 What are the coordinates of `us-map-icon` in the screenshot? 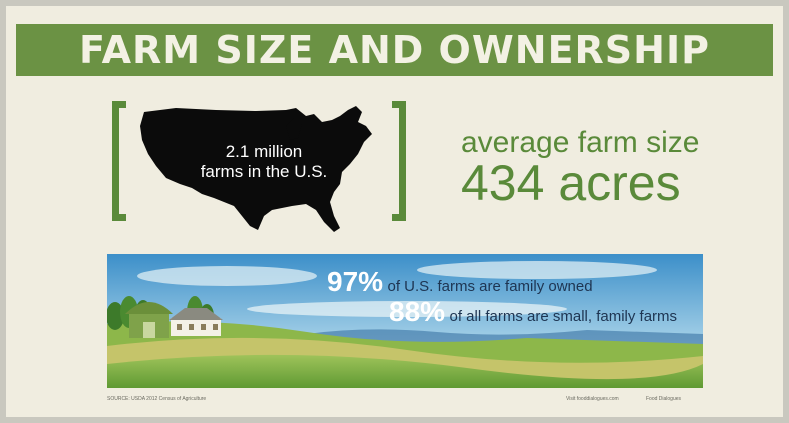 It's located at (256, 169).